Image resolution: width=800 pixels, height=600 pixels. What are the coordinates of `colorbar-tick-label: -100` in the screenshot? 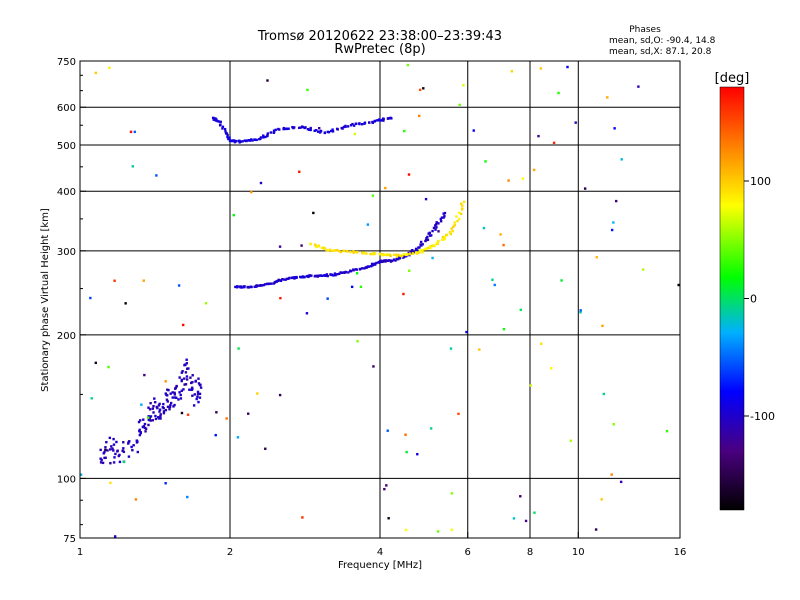 It's located at (762, 416).